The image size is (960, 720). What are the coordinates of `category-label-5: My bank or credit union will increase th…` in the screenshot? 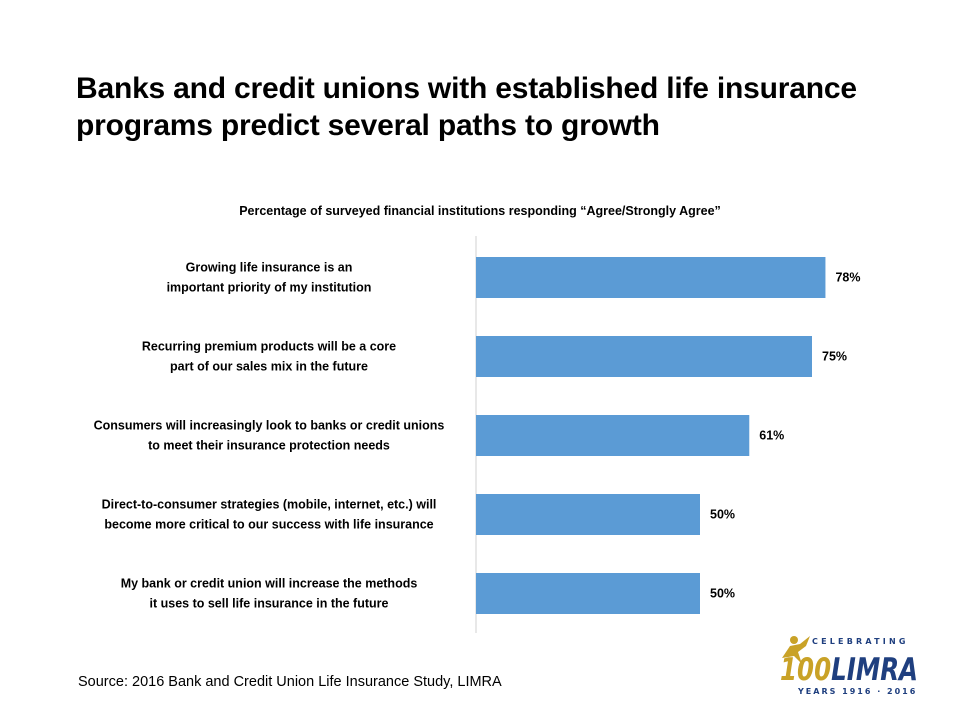 It's located at (269, 594).